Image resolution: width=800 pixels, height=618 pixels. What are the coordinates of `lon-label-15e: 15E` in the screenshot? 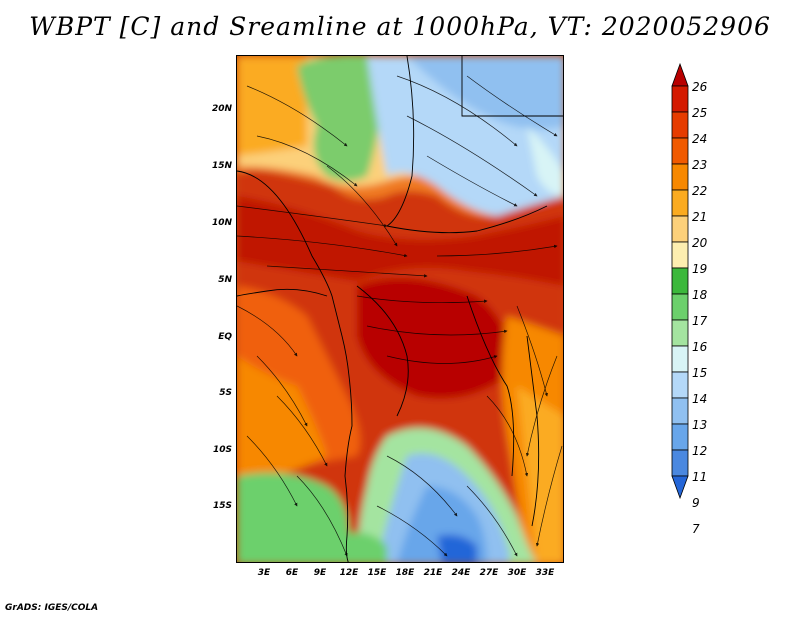 It's located at (377, 573).